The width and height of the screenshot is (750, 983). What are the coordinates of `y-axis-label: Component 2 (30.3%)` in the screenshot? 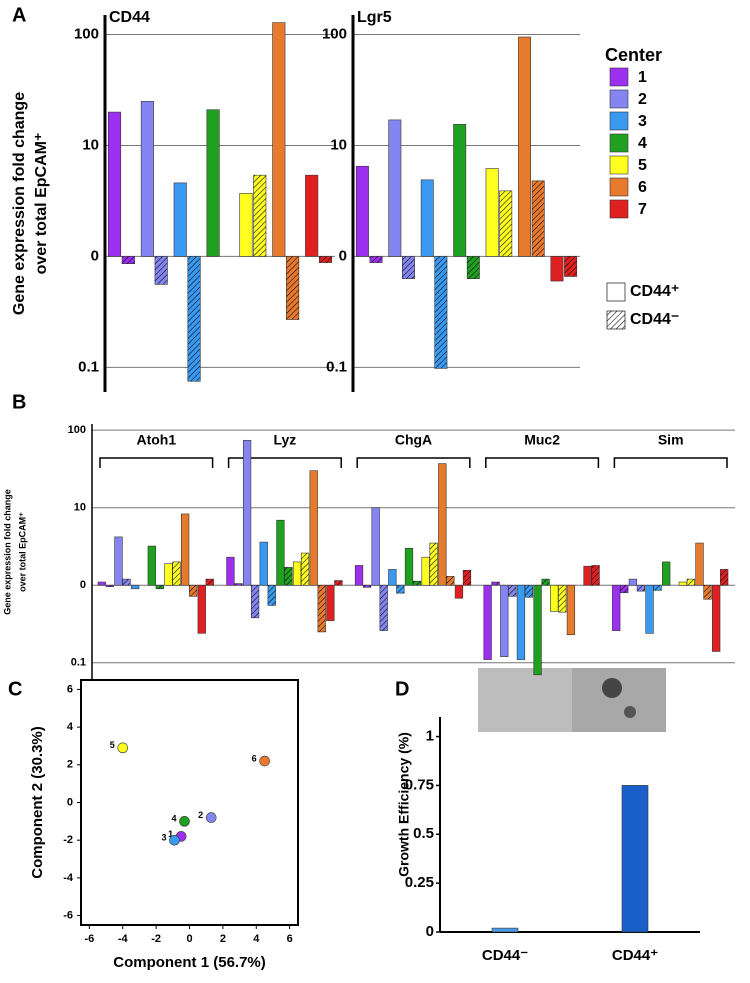 It's located at (37, 802).